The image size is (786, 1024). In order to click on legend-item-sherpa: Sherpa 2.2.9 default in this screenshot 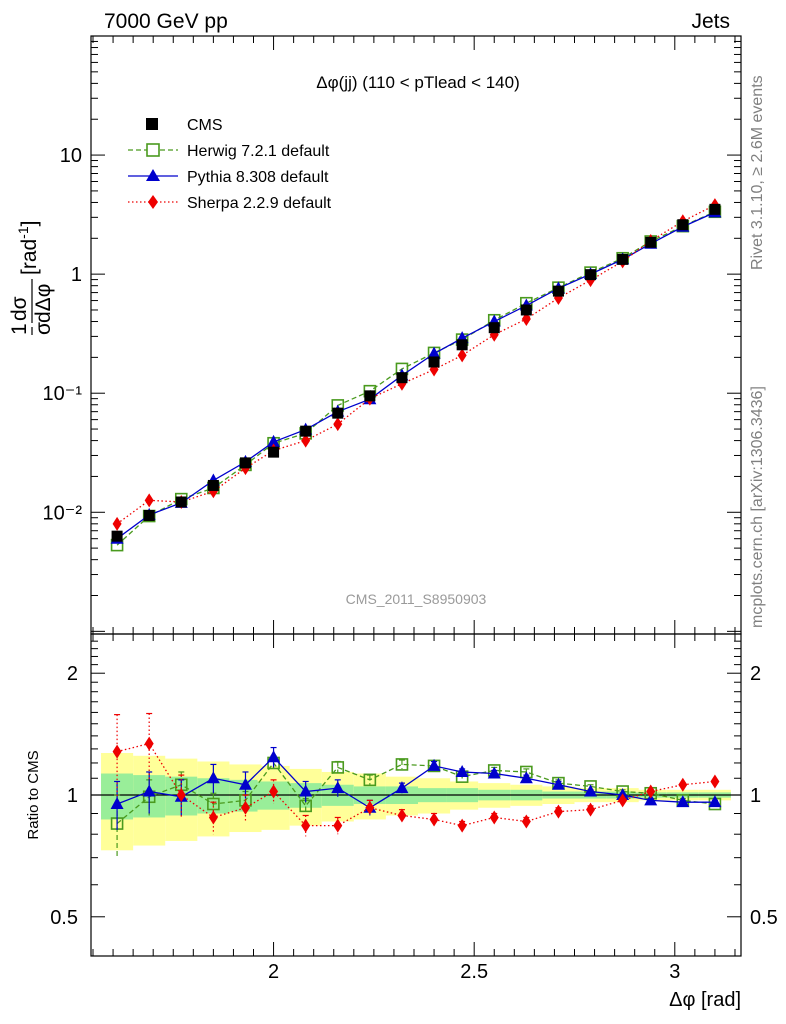, I will do `click(230, 203)`.